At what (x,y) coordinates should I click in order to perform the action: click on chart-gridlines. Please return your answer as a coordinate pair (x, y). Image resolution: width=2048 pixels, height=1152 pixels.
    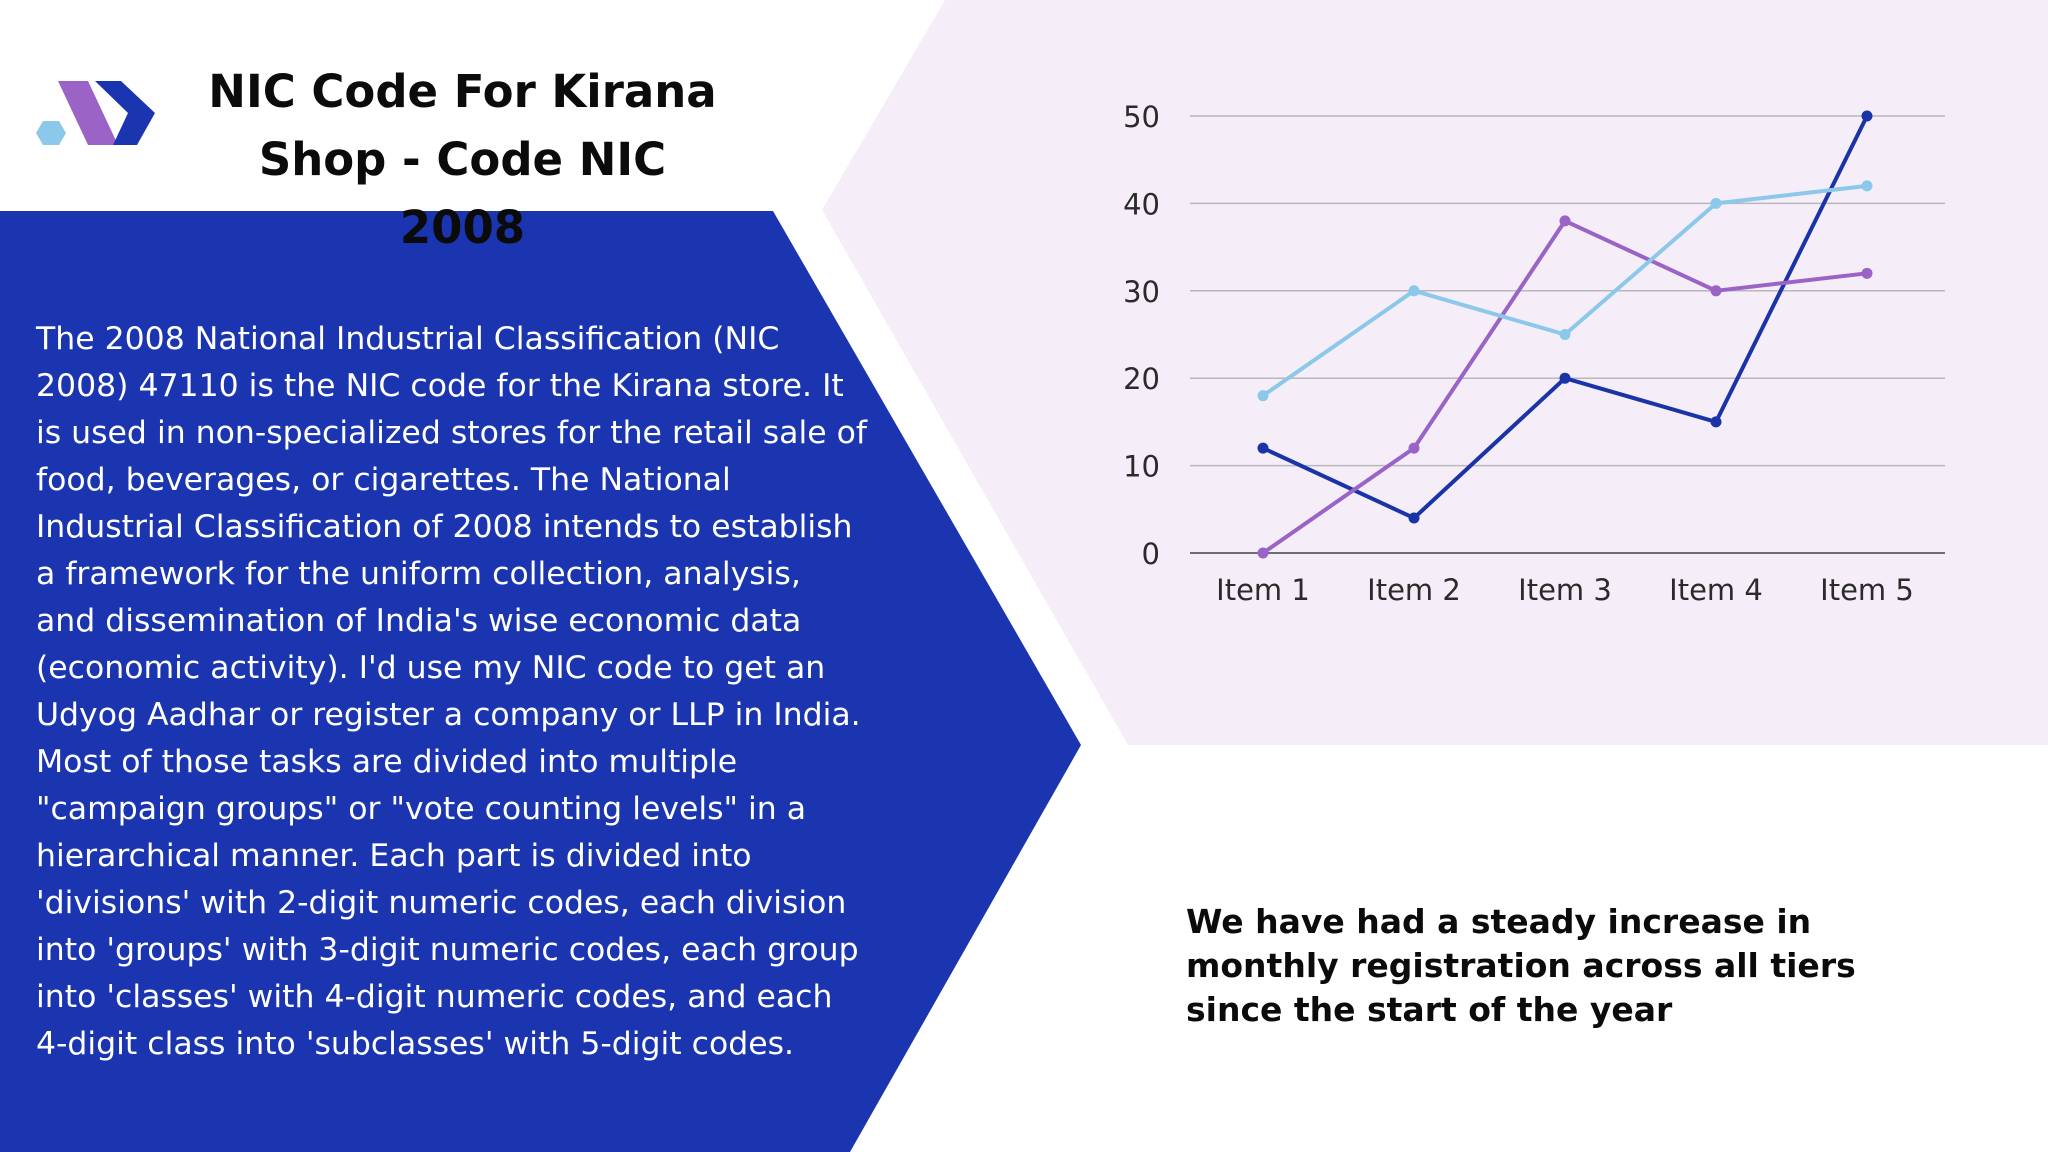
    Looking at the image, I should click on (1567, 334).